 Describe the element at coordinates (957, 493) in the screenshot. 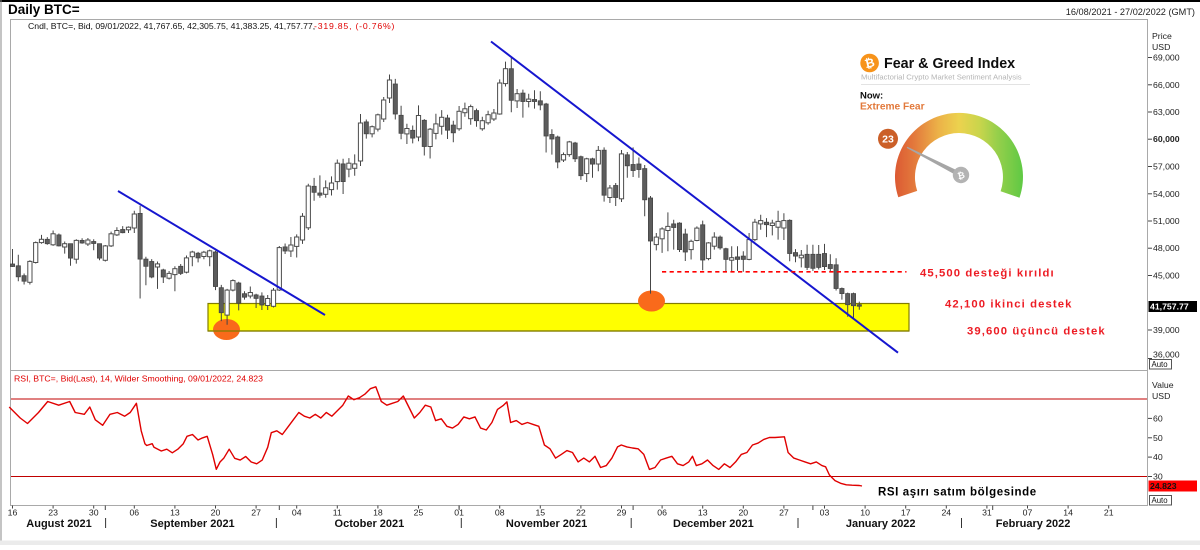

I see `svg-text: RSI aşırı satım bölgesinde` at that location.